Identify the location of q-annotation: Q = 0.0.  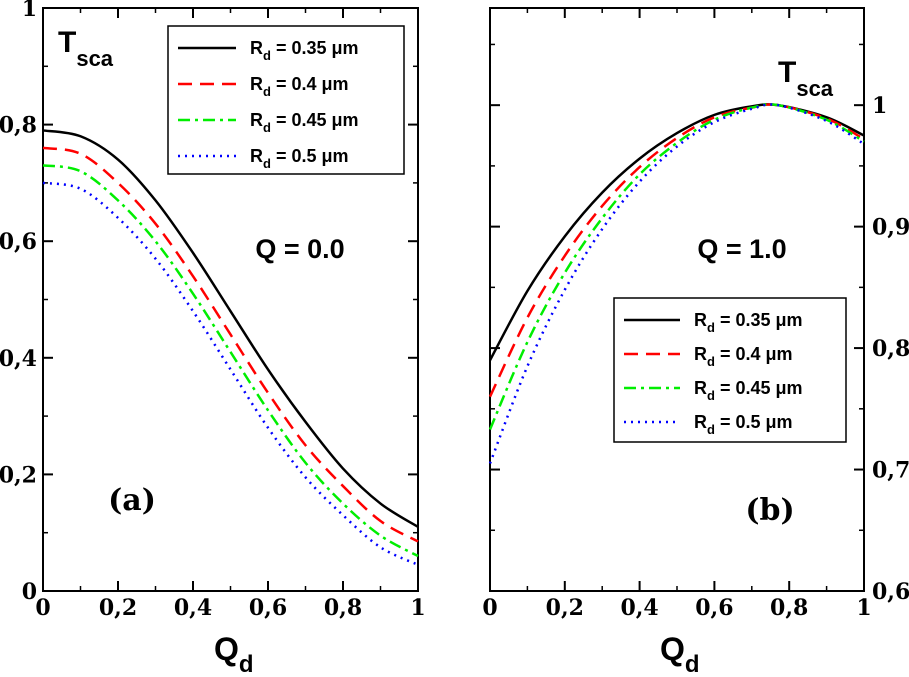
(299, 249).